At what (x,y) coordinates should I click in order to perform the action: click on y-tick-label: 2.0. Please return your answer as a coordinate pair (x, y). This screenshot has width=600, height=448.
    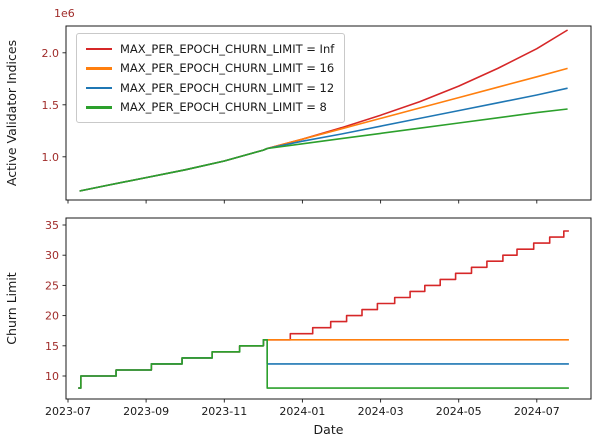
    Looking at the image, I should click on (51, 53).